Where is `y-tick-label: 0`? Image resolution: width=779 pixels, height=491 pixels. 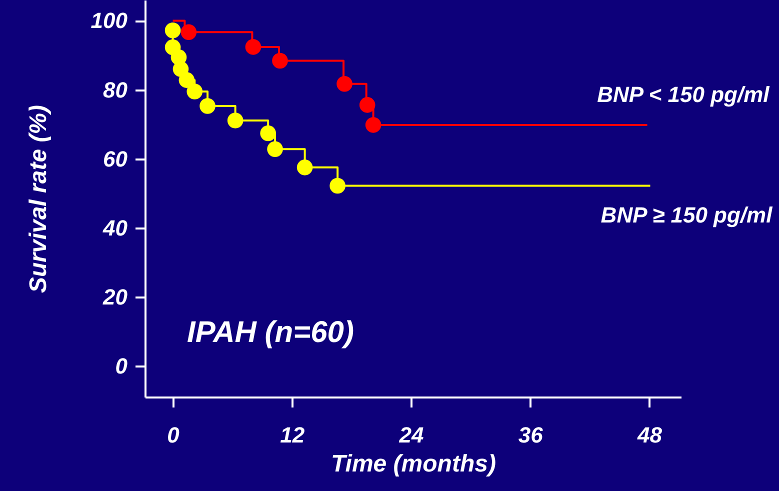 y-tick-label: 0 is located at coordinates (121, 365).